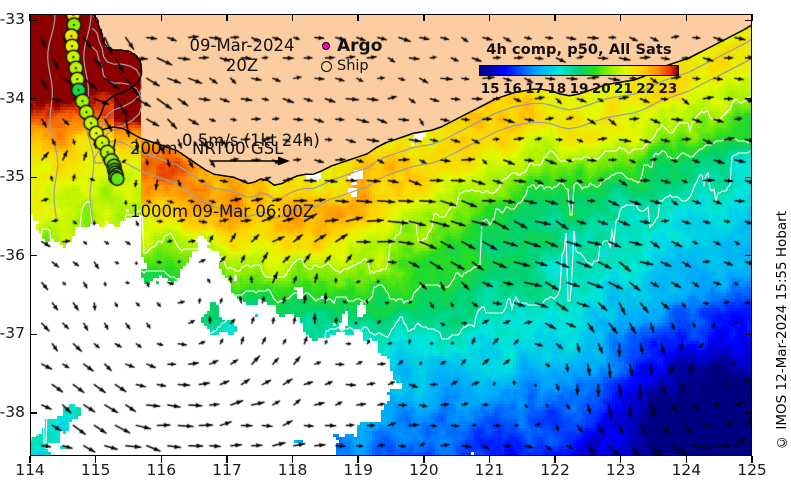 Image resolution: width=791 pixels, height=492 pixels. I want to click on colorbar-tick-labels: 15 16 17 18 19 20 21 22 23, so click(579, 90).